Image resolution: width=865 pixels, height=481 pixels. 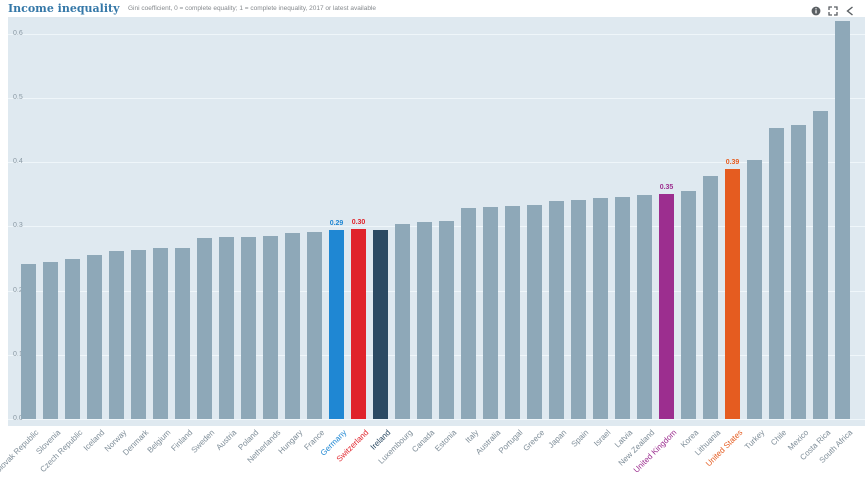 What do you see at coordinates (732, 162) in the screenshot?
I see `bar-value-label: 0.39` at bounding box center [732, 162].